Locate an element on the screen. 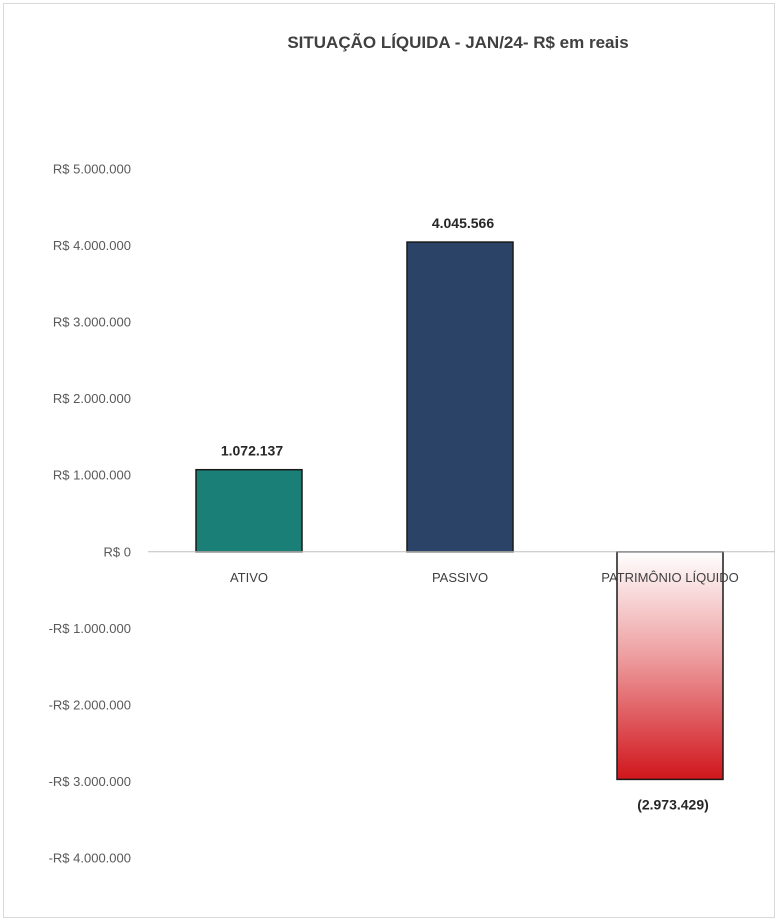 This screenshot has height=922, width=779. bar-patrimonio-liquido is located at coordinates (670, 666).